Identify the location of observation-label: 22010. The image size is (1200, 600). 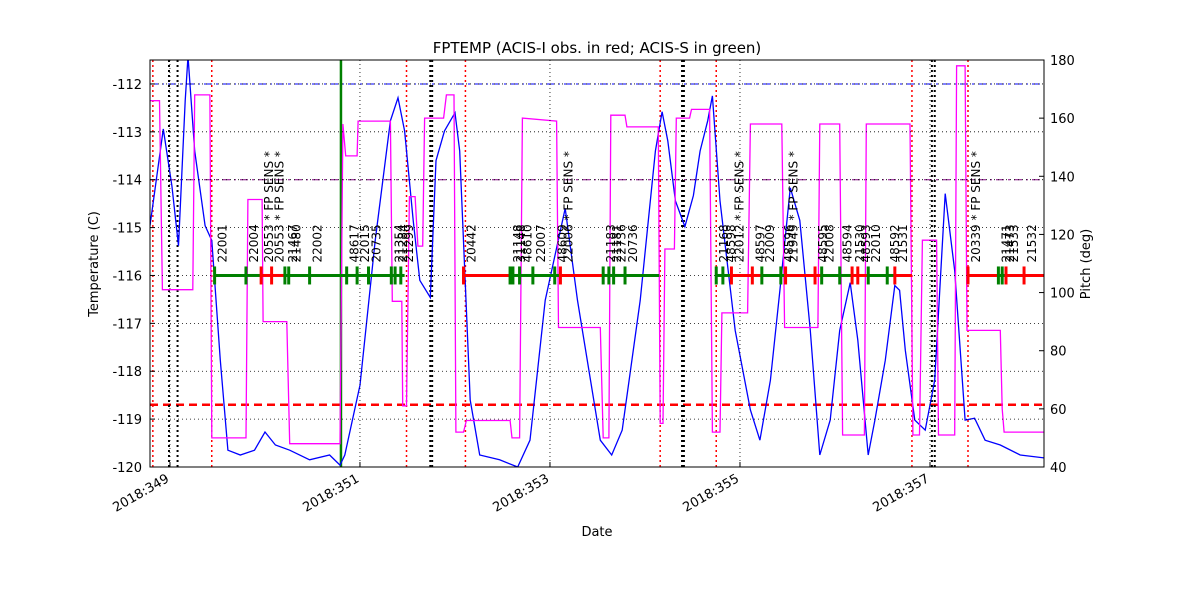
(876, 243).